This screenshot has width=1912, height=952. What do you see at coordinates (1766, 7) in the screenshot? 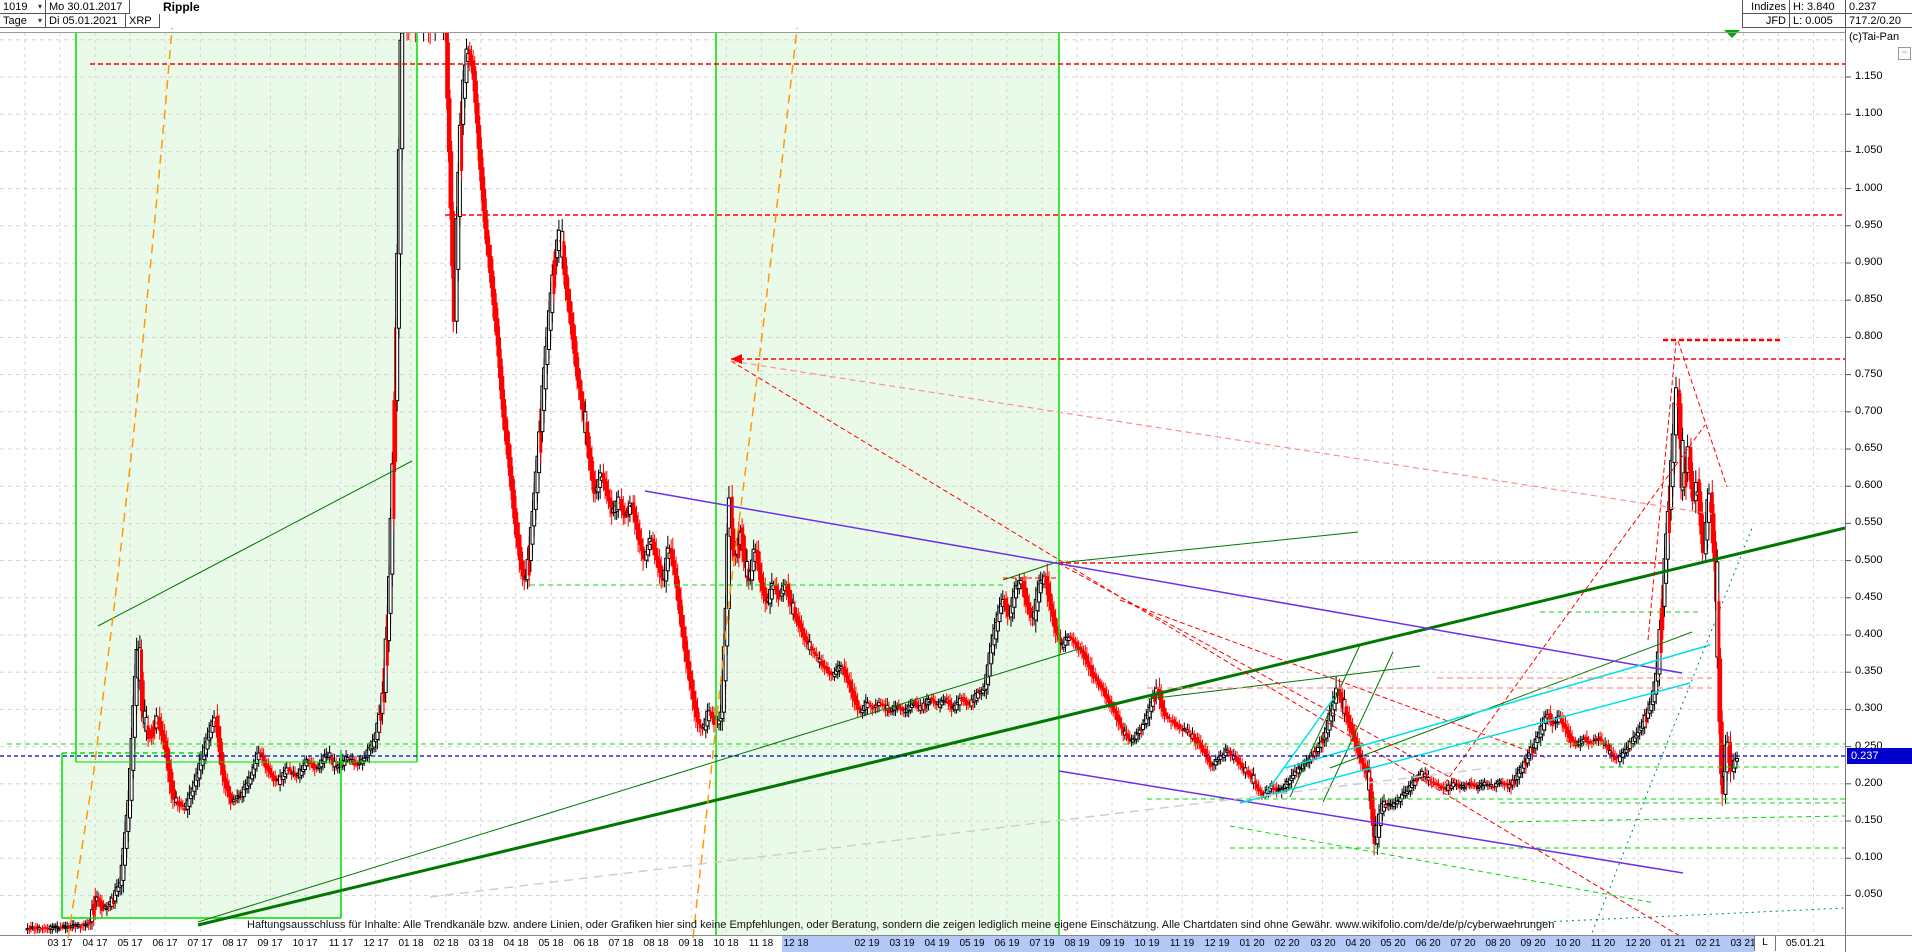
I see `quote-source-1: Indizes` at bounding box center [1766, 7].